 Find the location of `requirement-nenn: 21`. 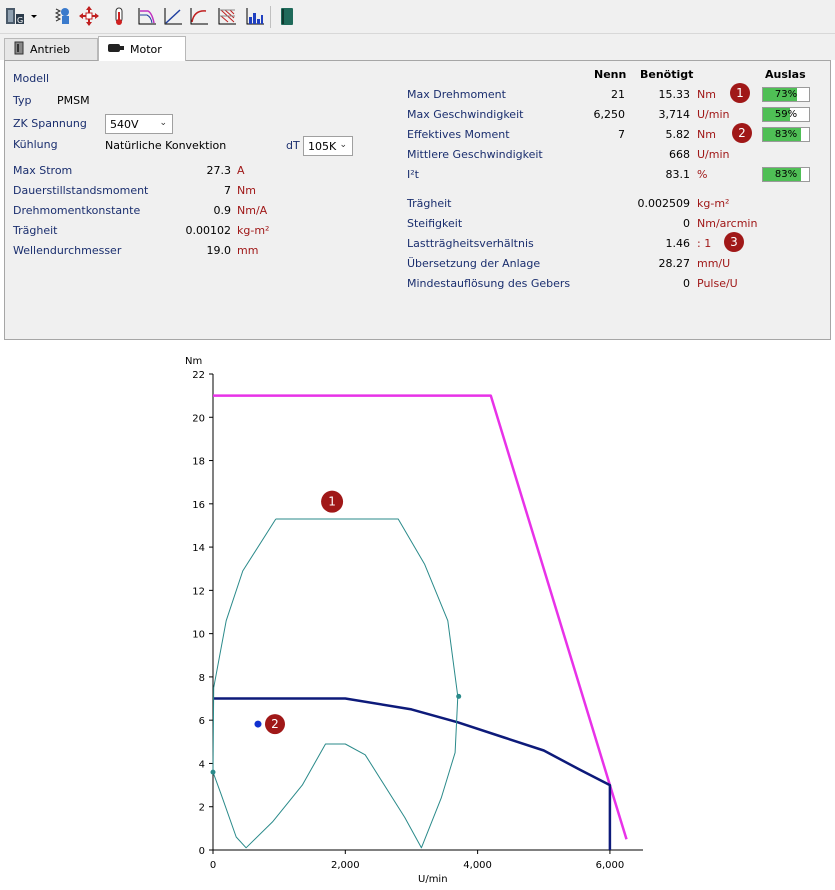

requirement-nenn: 21 is located at coordinates (618, 94).